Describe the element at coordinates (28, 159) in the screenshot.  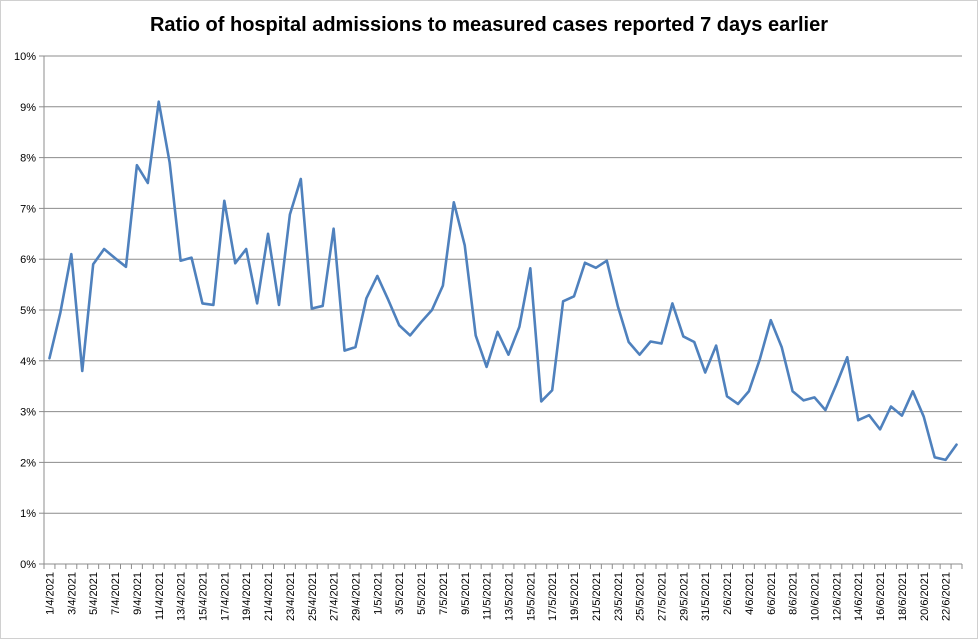
I see `y-tick-label: 8%` at that location.